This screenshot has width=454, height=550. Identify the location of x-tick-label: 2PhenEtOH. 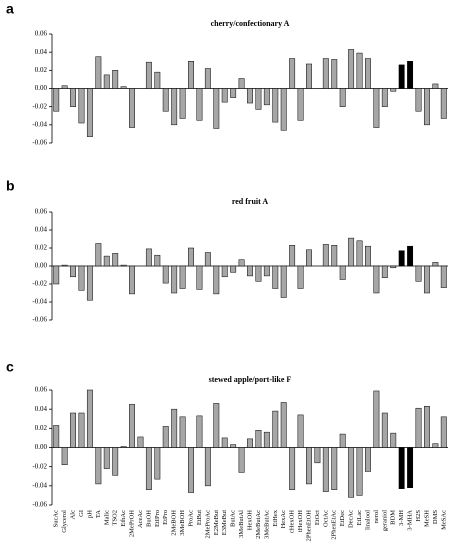
(308, 526).